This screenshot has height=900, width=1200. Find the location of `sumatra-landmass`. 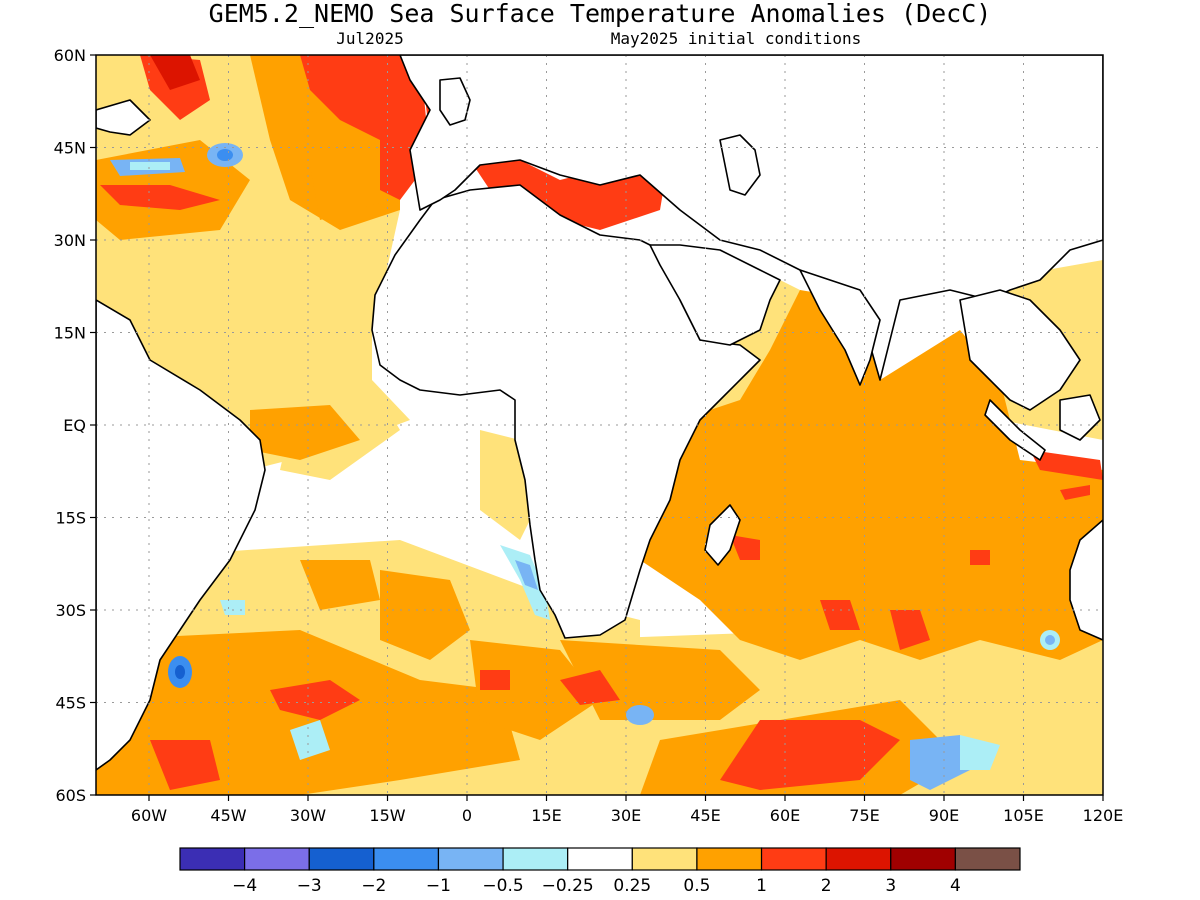

sumatra-landmass is located at coordinates (1015, 430).